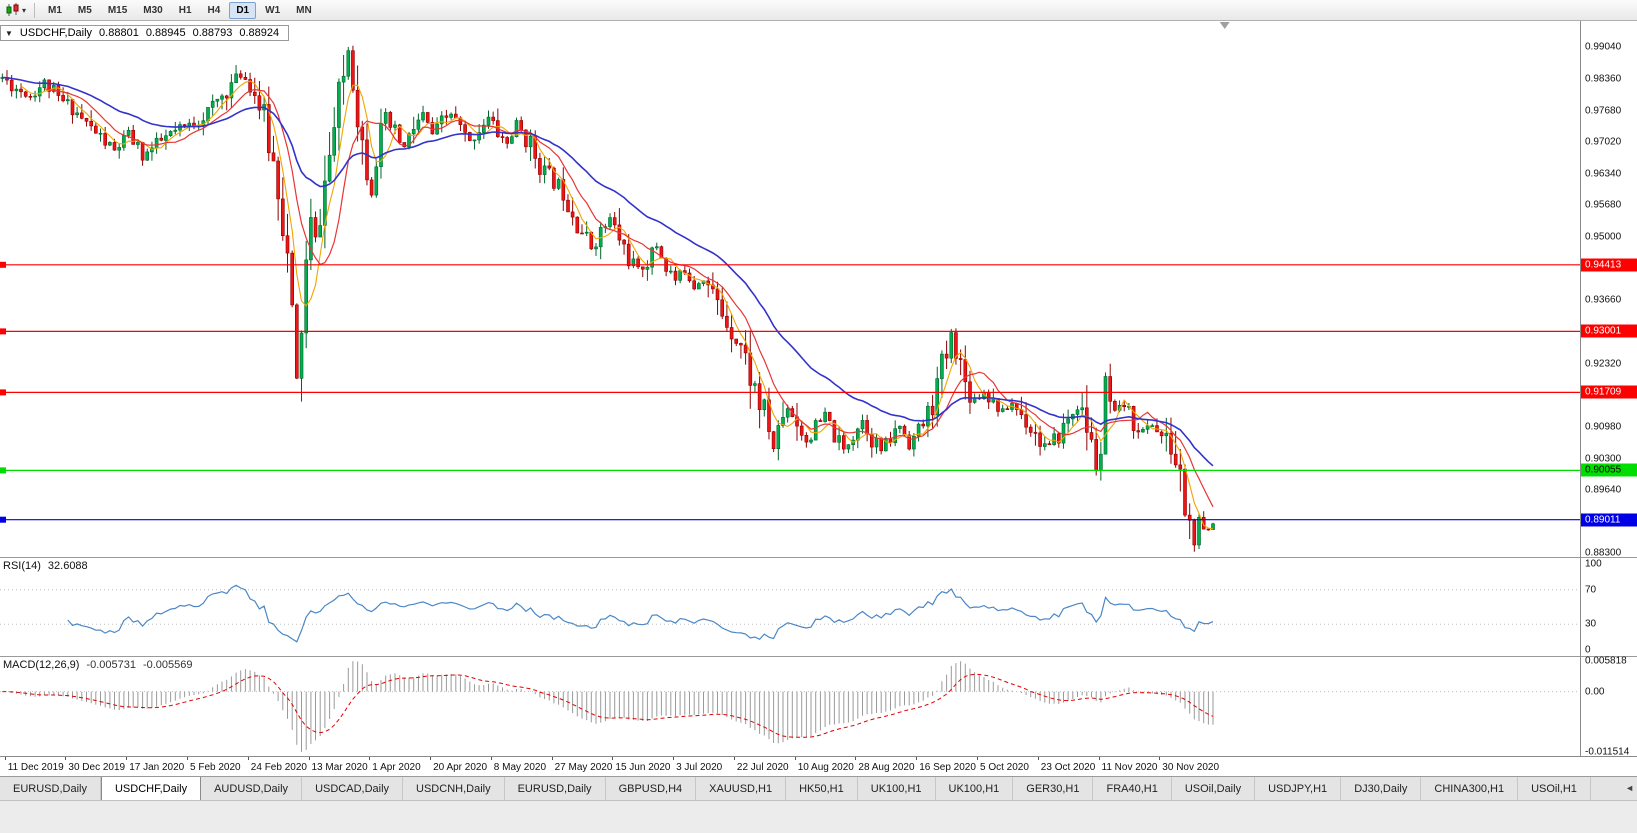 The width and height of the screenshot is (1637, 833). I want to click on macd-tick-label: 0.005818, so click(1606, 661).